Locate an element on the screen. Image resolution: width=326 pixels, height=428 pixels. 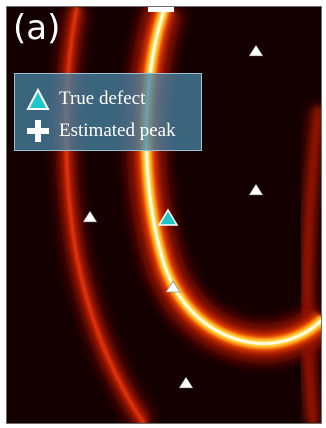
legend-item-true-defect: True defect is located at coordinates (108, 99).